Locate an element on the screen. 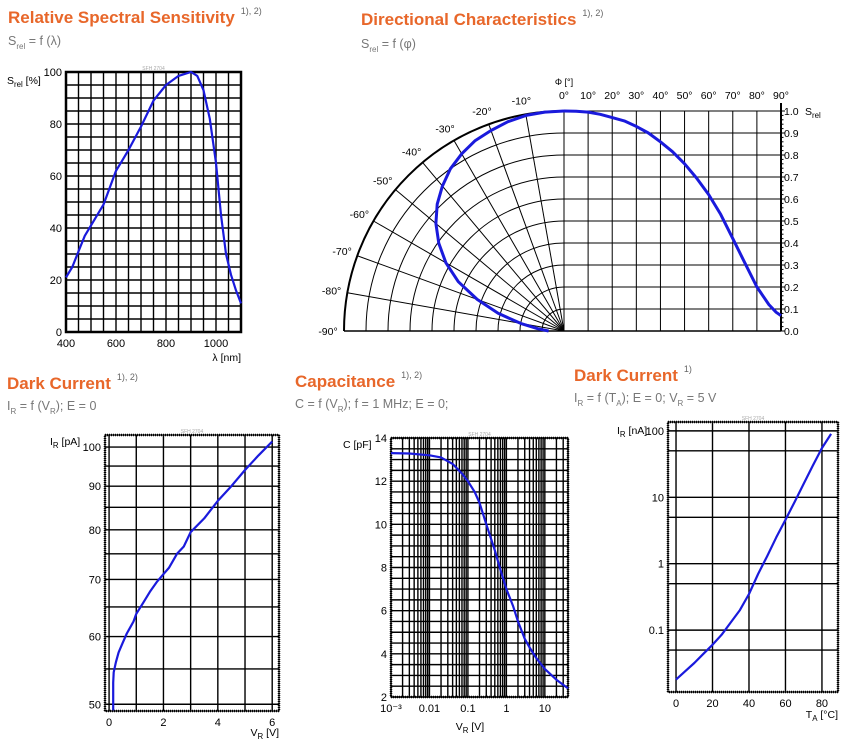  angle-tick-label: 10° is located at coordinates (588, 96).